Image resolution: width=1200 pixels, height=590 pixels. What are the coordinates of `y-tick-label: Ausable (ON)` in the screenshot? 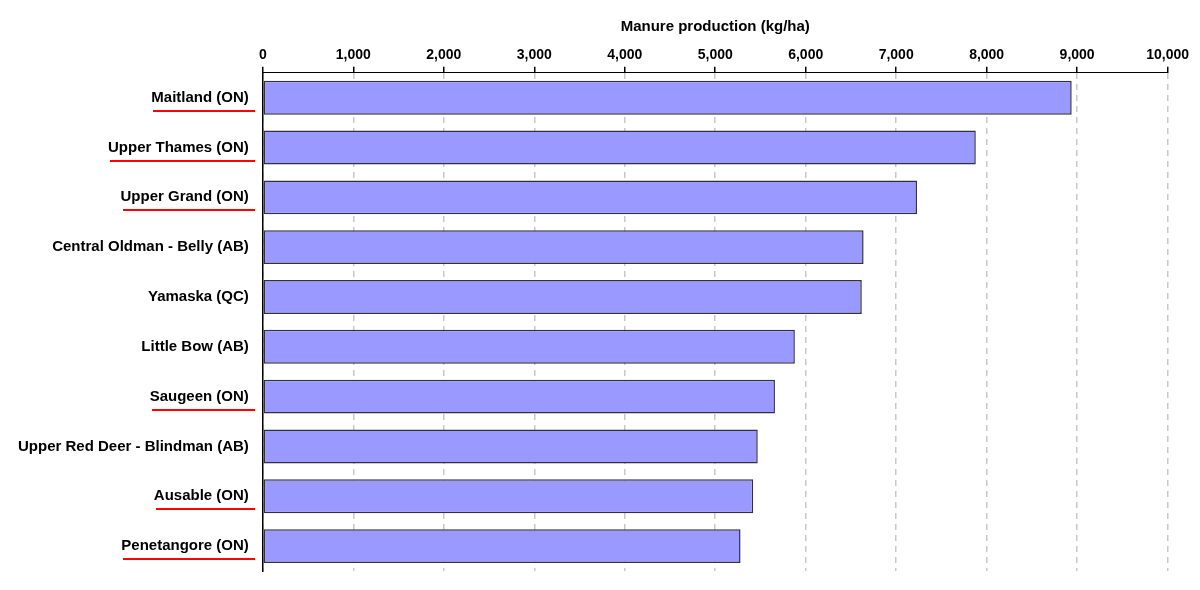 It's located at (201, 495).